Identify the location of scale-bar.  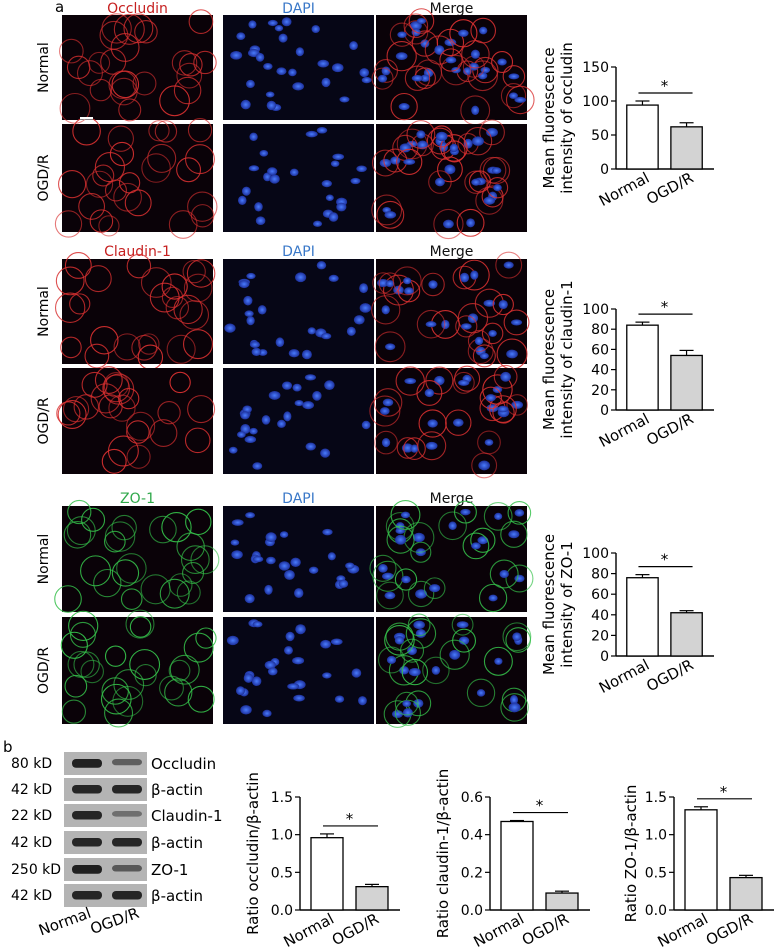
(86, 118).